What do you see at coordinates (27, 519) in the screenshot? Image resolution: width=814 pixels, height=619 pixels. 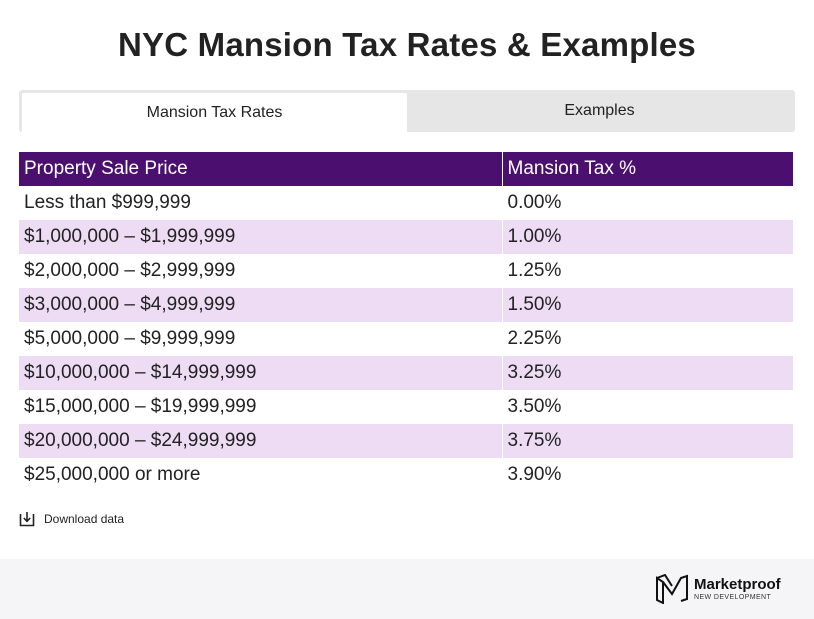 I see `download-icon` at bounding box center [27, 519].